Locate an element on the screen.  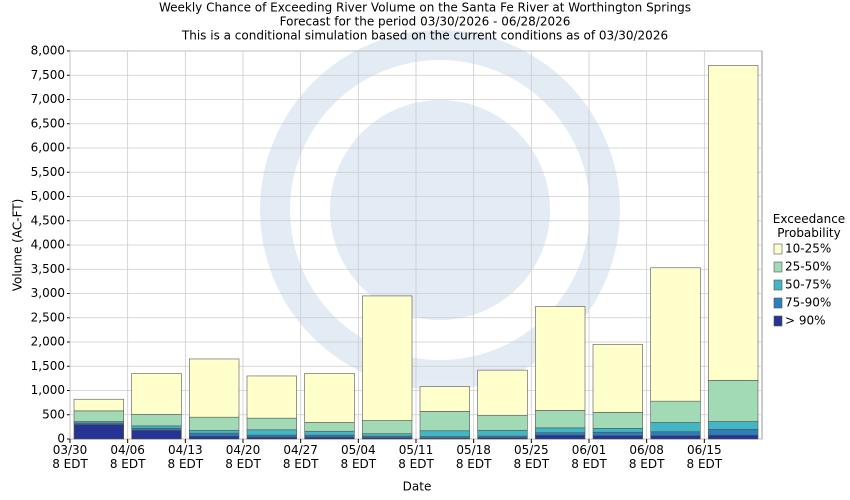
legend-label: 50-75% is located at coordinates (808, 285).